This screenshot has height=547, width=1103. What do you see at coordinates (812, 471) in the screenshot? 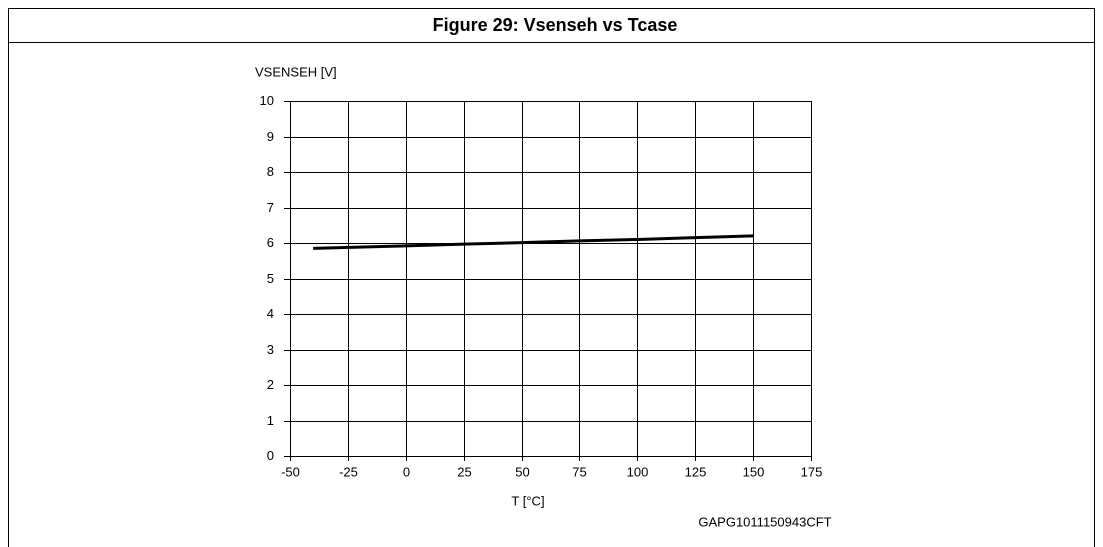
I see `x-tick-label: 175` at bounding box center [812, 471].